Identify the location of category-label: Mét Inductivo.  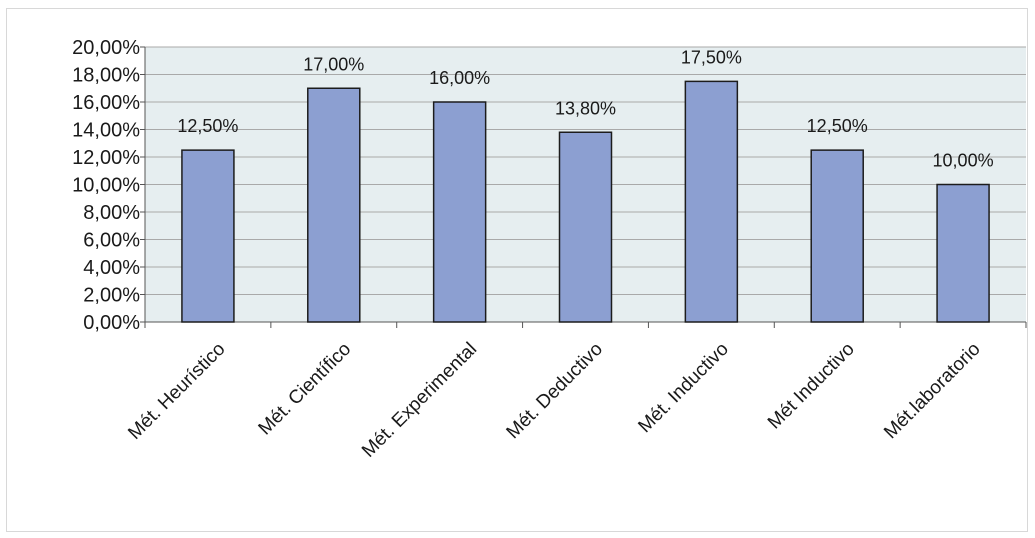
(811, 386).